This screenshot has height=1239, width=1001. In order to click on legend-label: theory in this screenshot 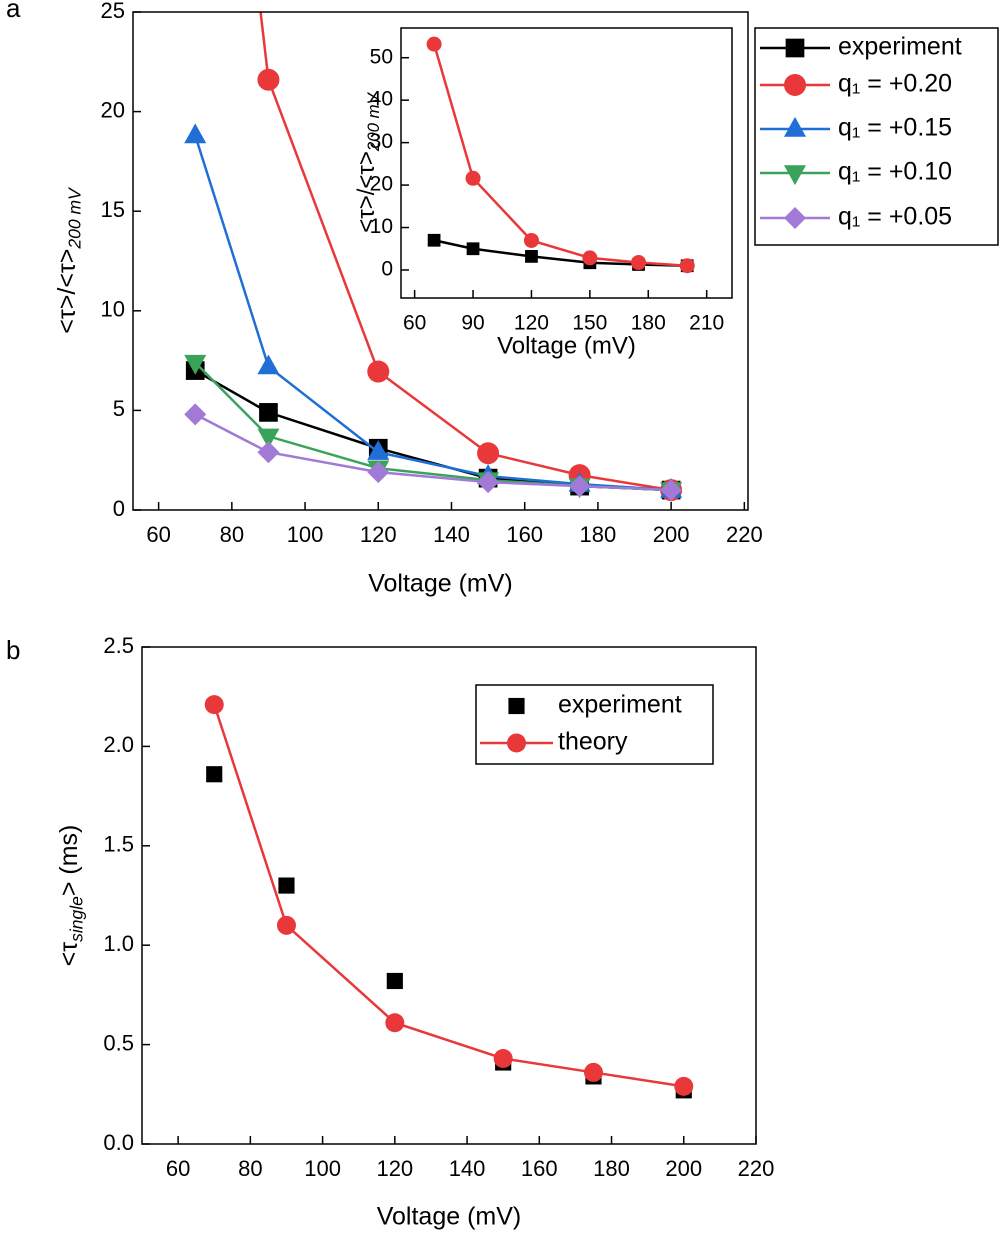, I will do `click(593, 742)`.